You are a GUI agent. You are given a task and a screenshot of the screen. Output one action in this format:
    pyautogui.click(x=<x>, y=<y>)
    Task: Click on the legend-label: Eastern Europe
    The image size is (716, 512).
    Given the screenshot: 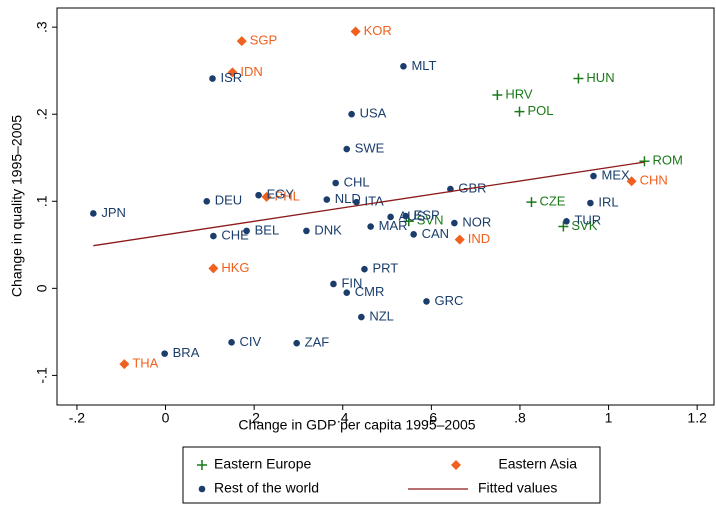 What is the action you would take?
    pyautogui.click(x=262, y=464)
    